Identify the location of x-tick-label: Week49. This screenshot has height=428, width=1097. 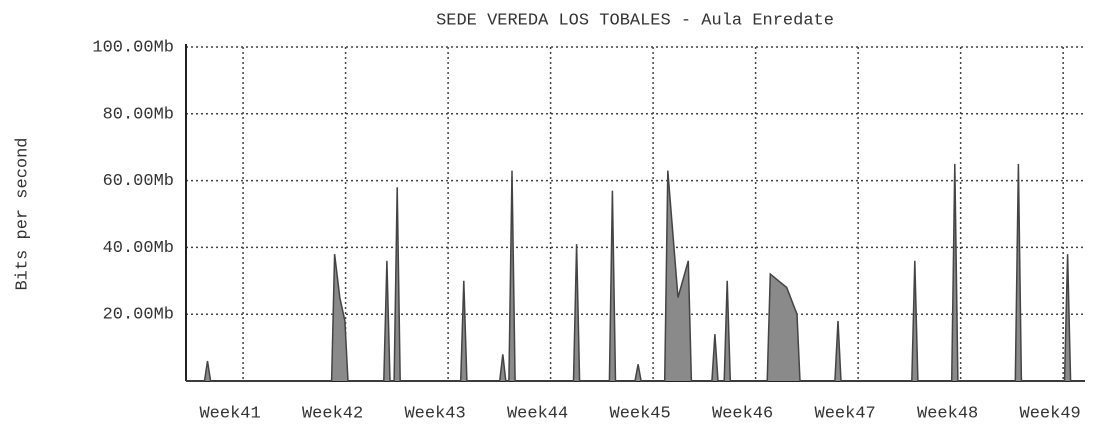
(1050, 413).